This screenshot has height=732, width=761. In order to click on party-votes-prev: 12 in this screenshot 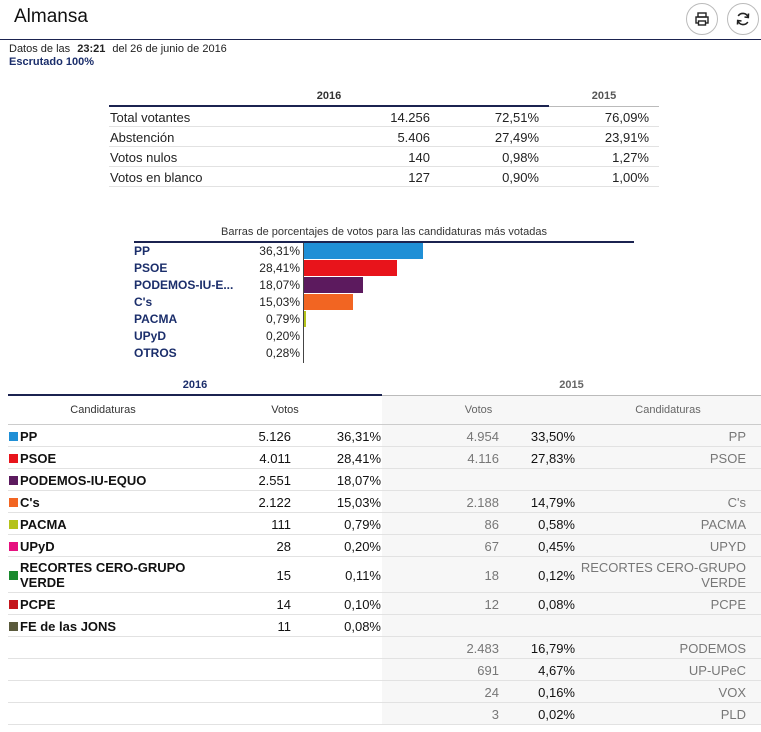, I will do `click(491, 604)`.